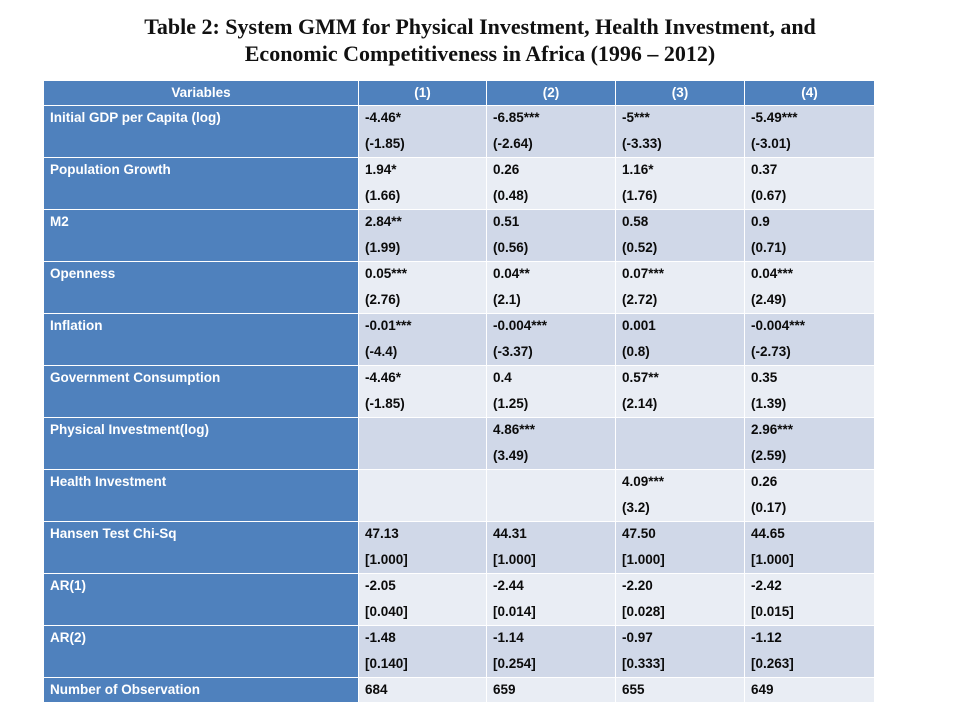 The image size is (960, 720). What do you see at coordinates (635, 221) in the screenshot?
I see `coefficient: 0.58` at bounding box center [635, 221].